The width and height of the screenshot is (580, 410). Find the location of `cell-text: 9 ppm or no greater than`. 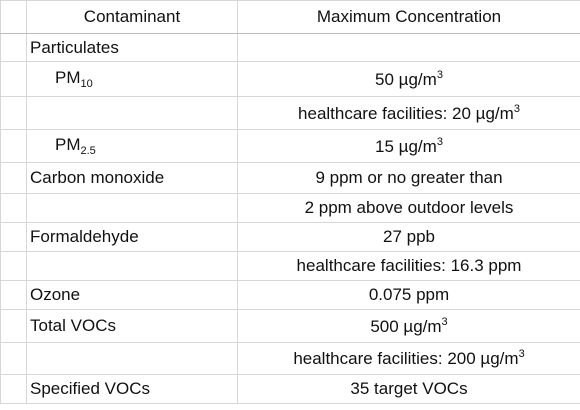

cell-text: 9 ppm or no greater than is located at coordinates (409, 177).